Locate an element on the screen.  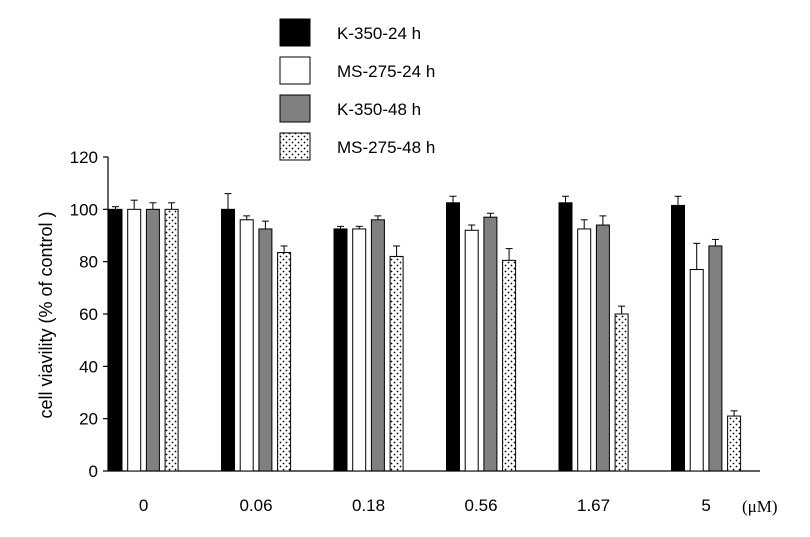
x-tick-label: 0.06 is located at coordinates (256, 505).